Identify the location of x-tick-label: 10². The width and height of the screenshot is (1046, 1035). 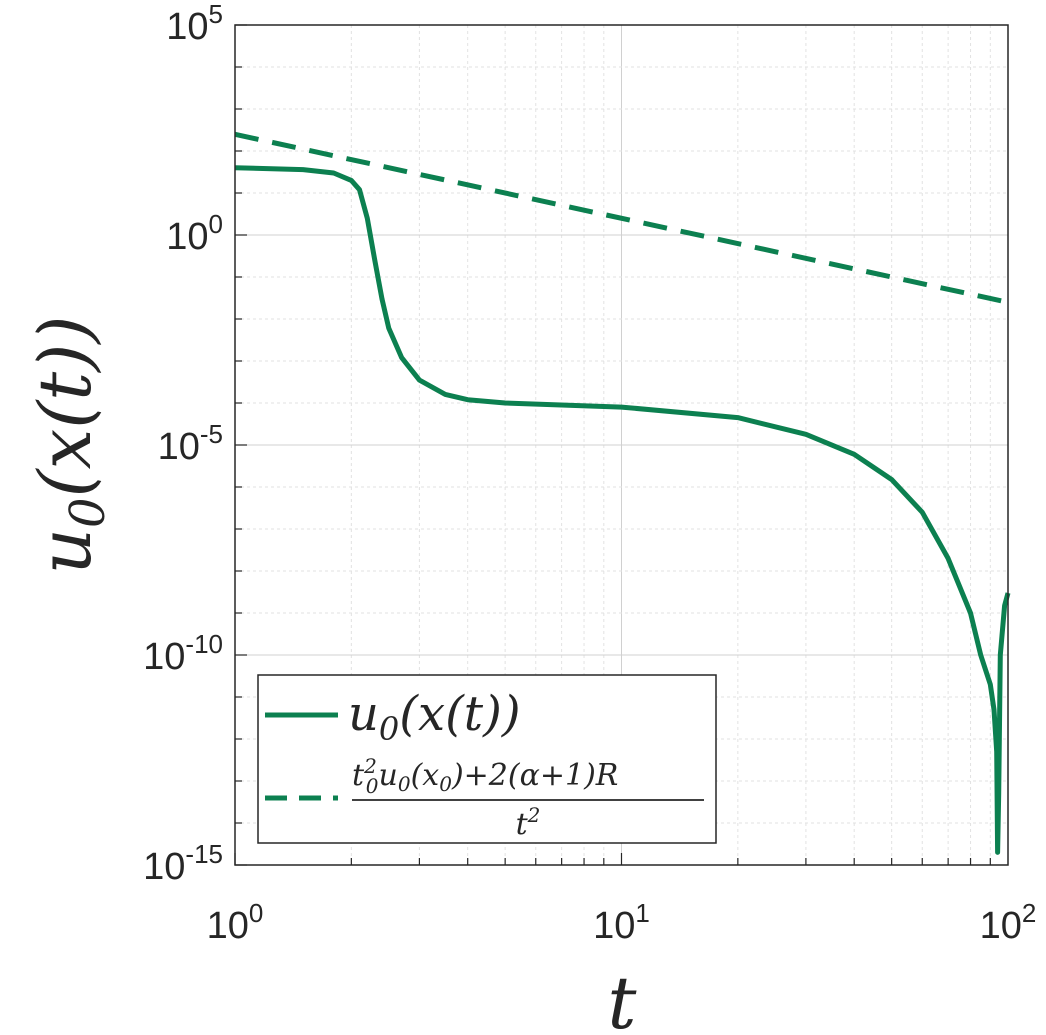
(1008, 922).